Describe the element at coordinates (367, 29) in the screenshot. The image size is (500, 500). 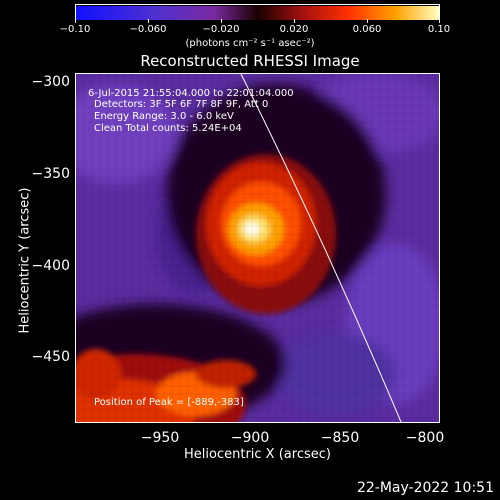
I see `colorbar-tick: 0.060` at that location.